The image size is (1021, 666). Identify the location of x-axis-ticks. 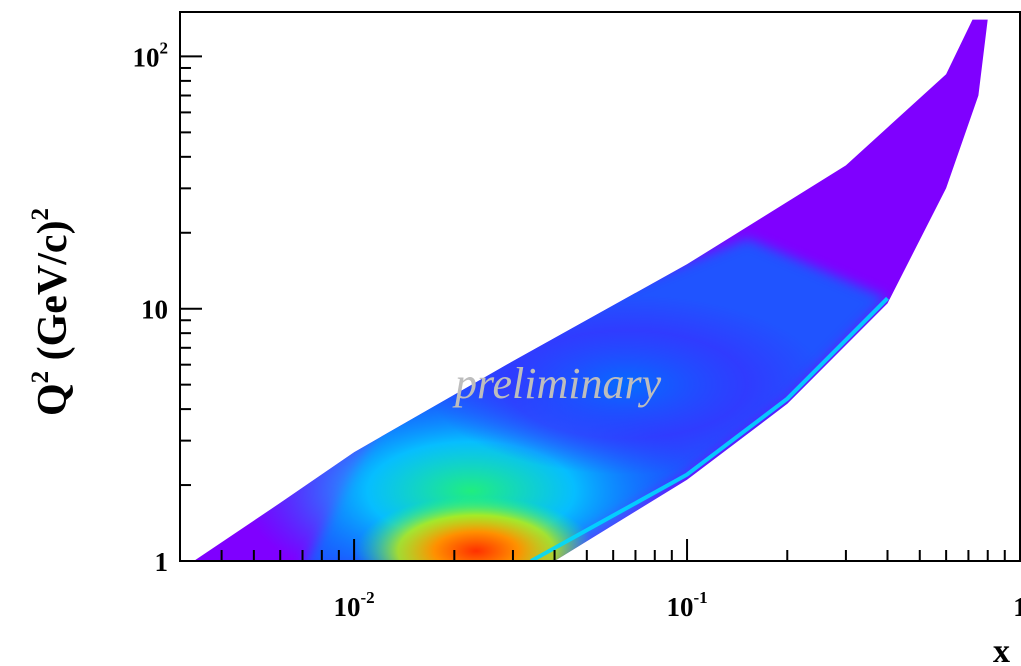
(600, 550).